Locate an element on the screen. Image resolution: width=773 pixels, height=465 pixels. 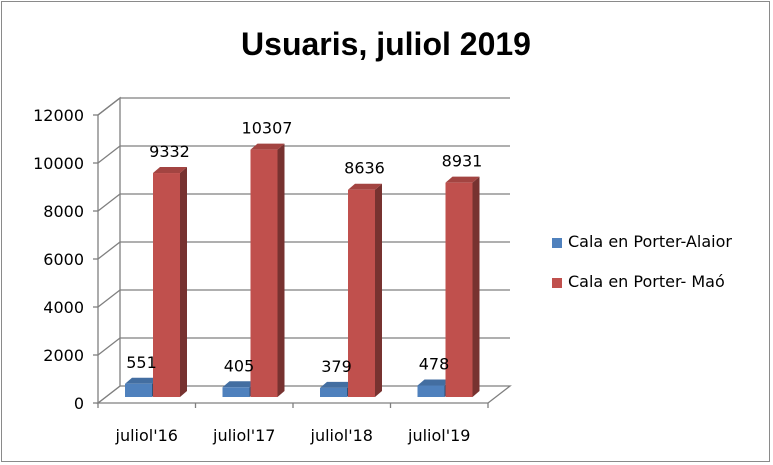
y-tick-label: 12000 is located at coordinates (58, 115).